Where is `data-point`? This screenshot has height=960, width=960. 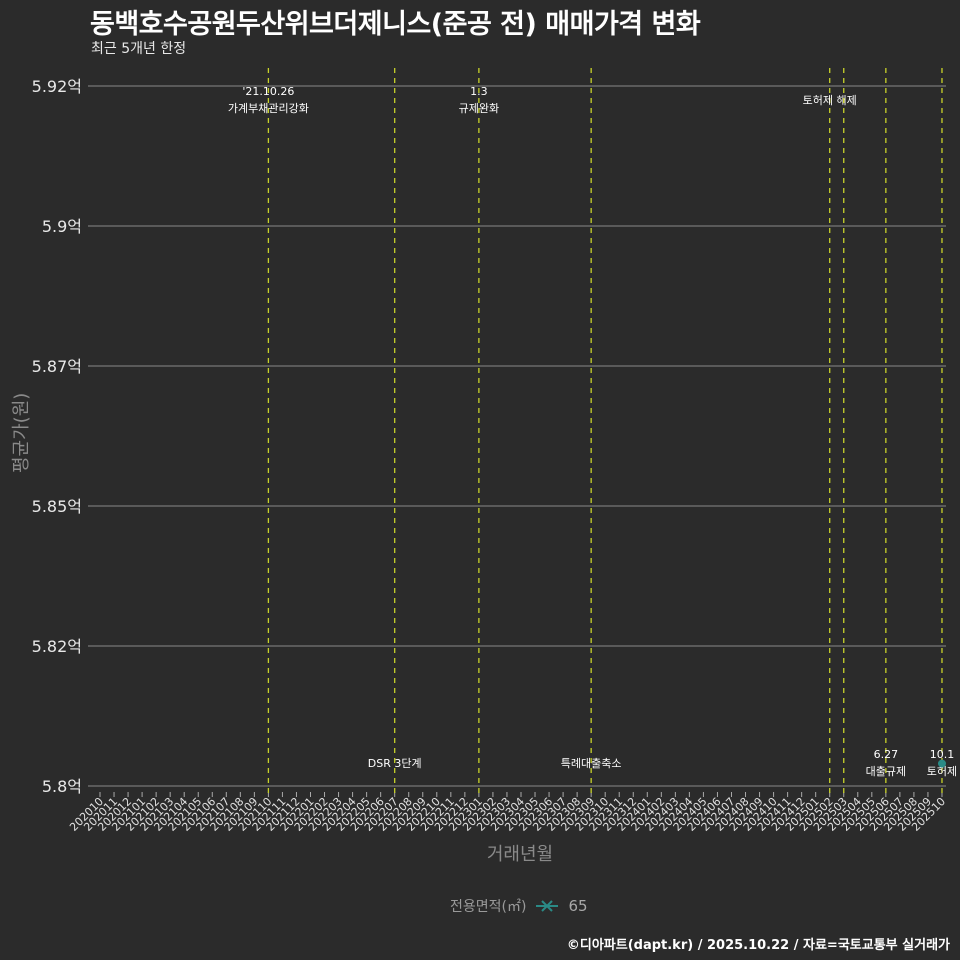 data-point is located at coordinates (941, 763).